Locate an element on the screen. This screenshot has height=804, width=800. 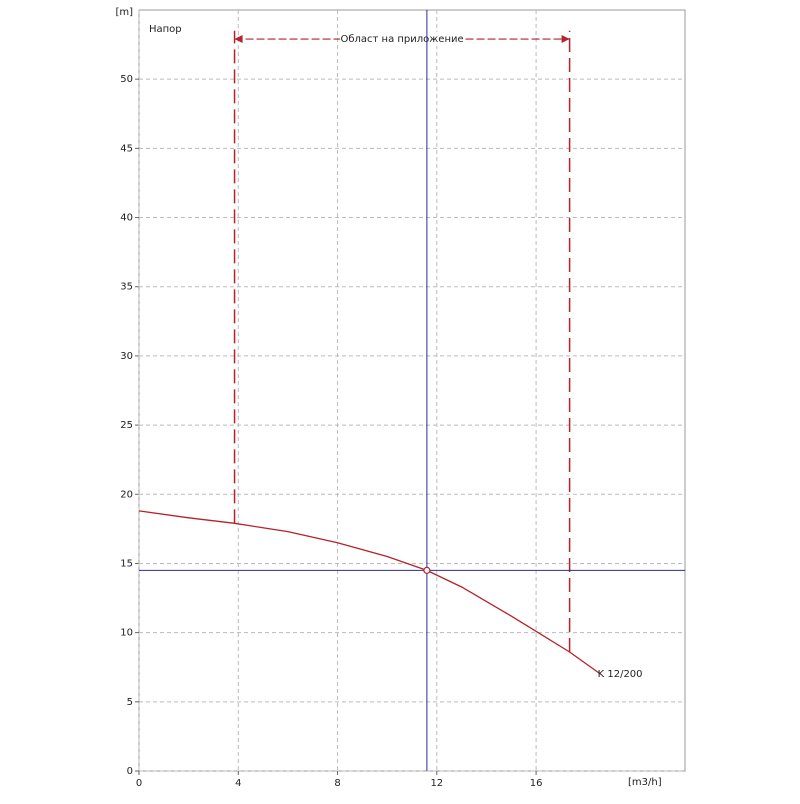
x-tick-label: 8 is located at coordinates (337, 783).